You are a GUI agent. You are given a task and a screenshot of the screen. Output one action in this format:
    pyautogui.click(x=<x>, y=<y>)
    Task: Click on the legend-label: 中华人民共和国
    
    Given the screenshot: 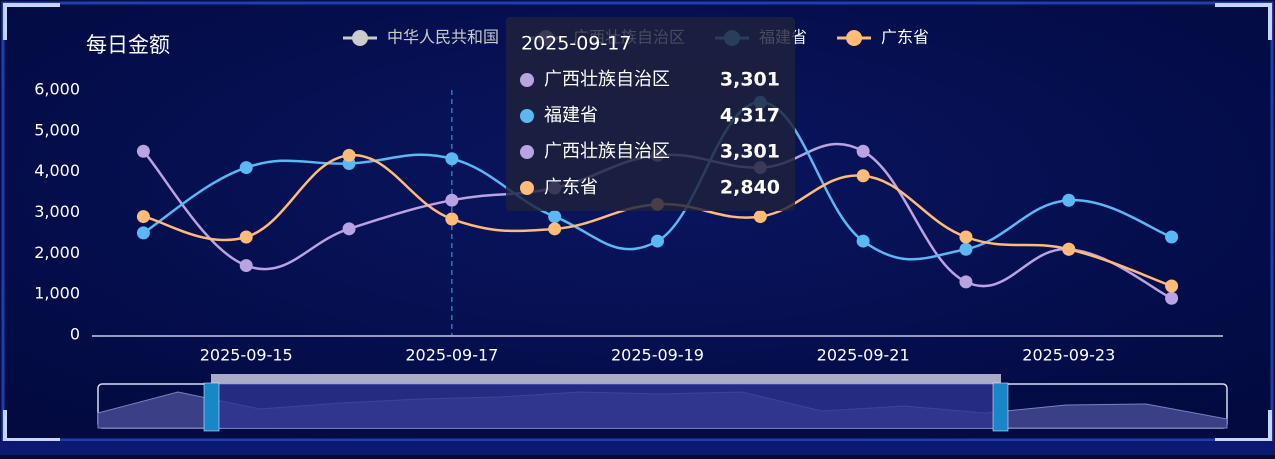 What is the action you would take?
    pyautogui.click(x=443, y=37)
    